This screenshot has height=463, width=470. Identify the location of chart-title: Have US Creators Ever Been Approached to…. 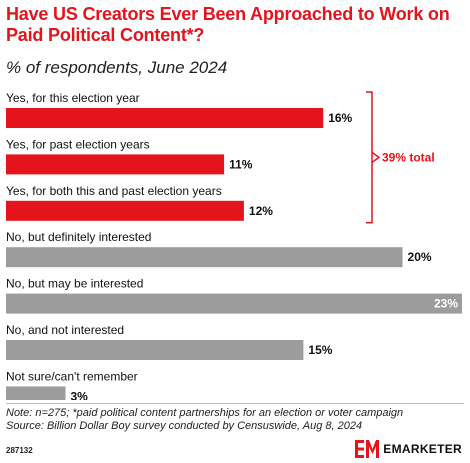
(228, 24).